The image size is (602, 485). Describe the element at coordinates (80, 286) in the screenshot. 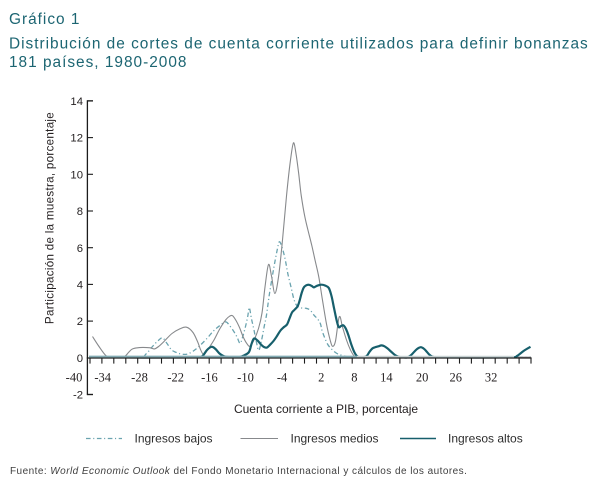

I see `svg-text: 4` at that location.